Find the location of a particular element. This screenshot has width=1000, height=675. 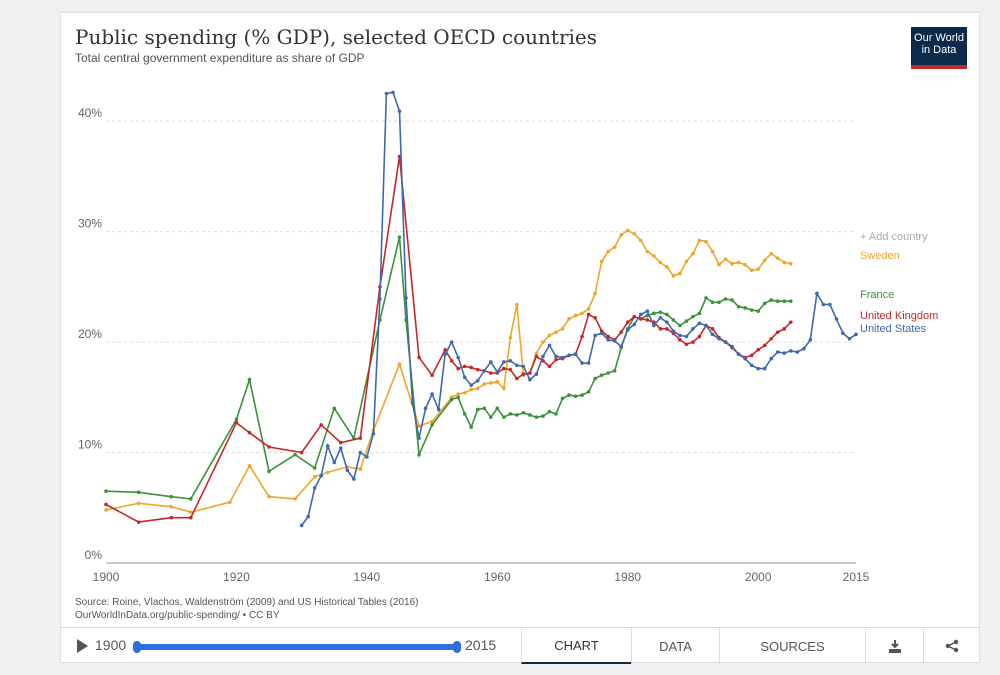

chart-controls: 1900 2015 CHART DATA SOURCES is located at coordinates (520, 645).